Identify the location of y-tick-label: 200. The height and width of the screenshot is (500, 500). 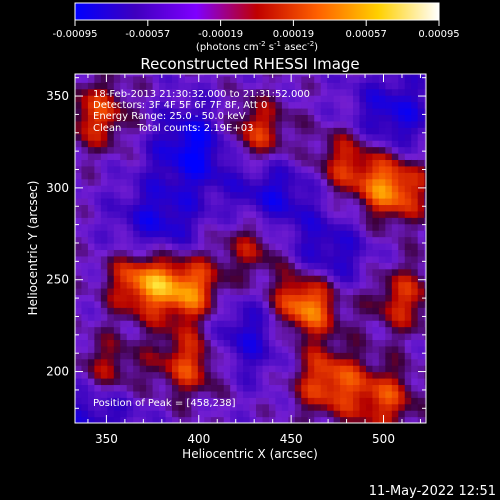
(57, 372).